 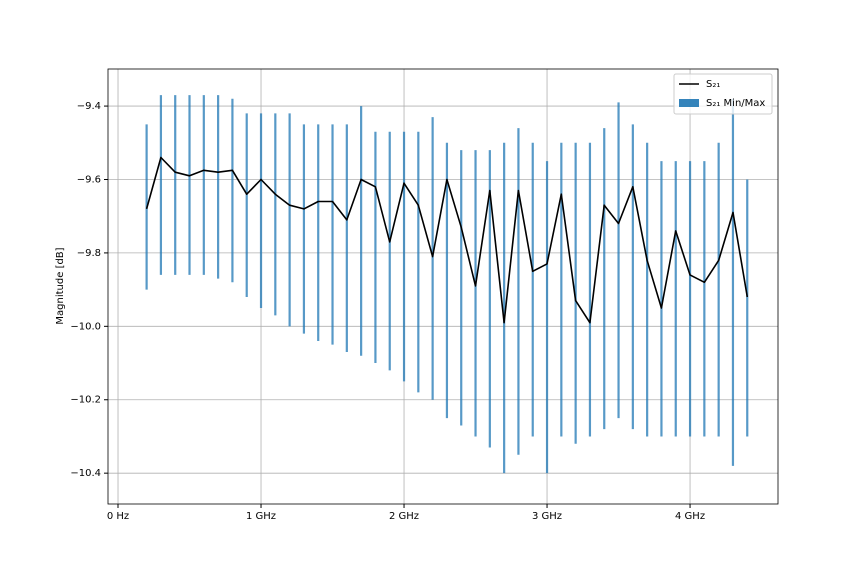 What do you see at coordinates (118, 516) in the screenshot?
I see `x-tick-label: 0 Hz` at bounding box center [118, 516].